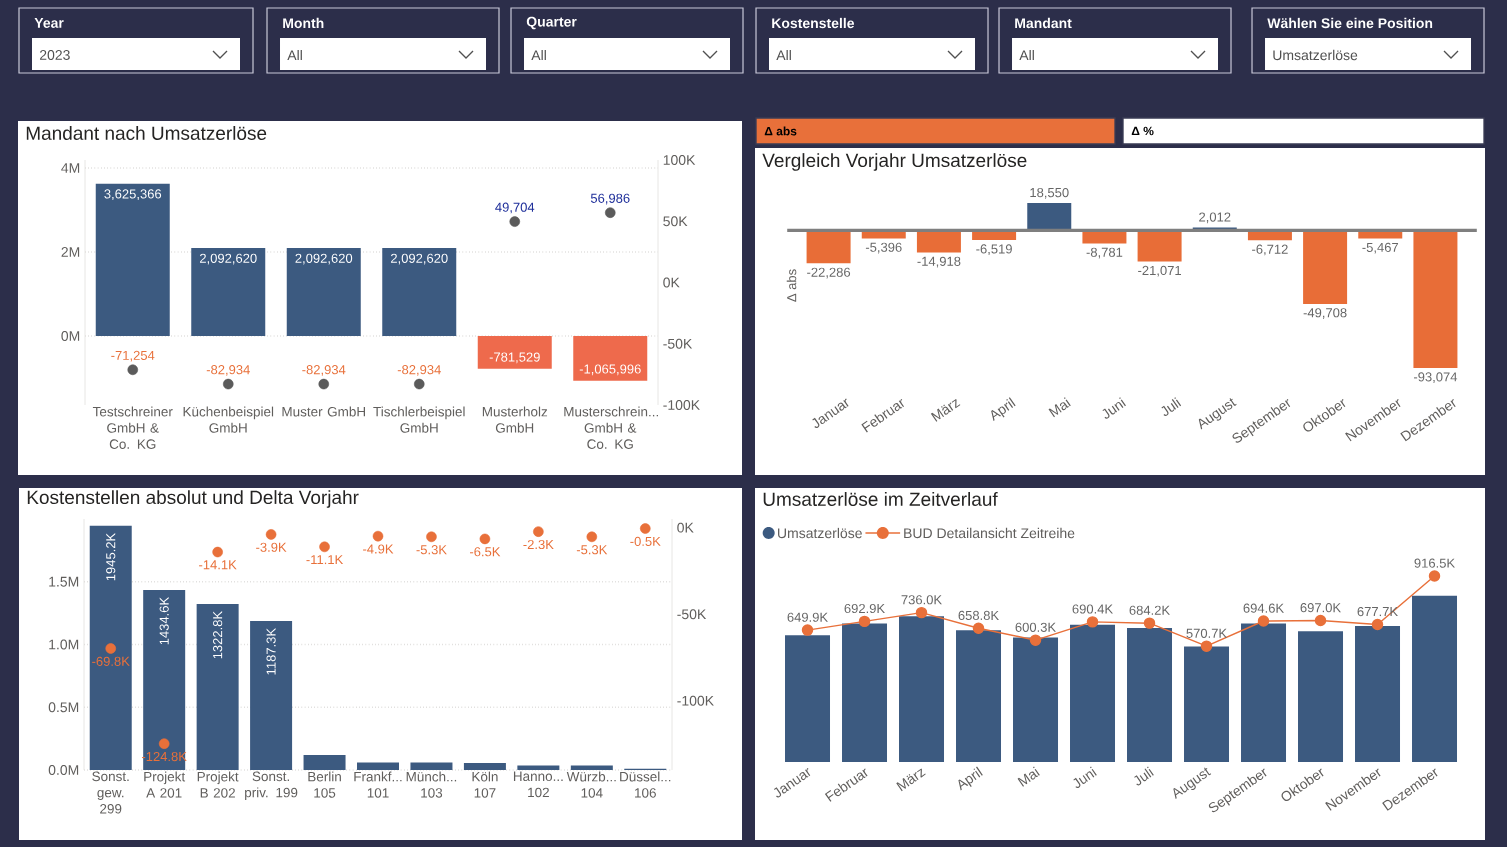 The width and height of the screenshot is (1507, 847). What do you see at coordinates (1149, 610) in the screenshot?
I see `data-label: 684.2K` at bounding box center [1149, 610].